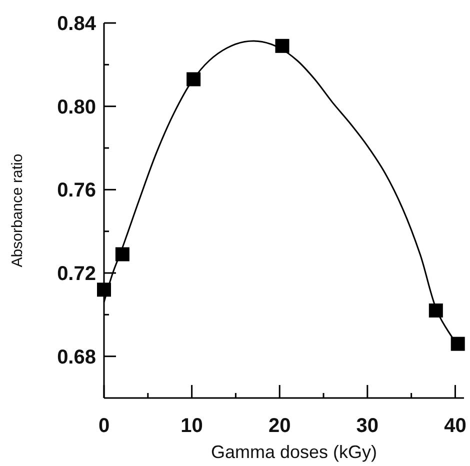  What do you see at coordinates (455, 426) in the screenshot?
I see `x-tick-label: 40` at bounding box center [455, 426].